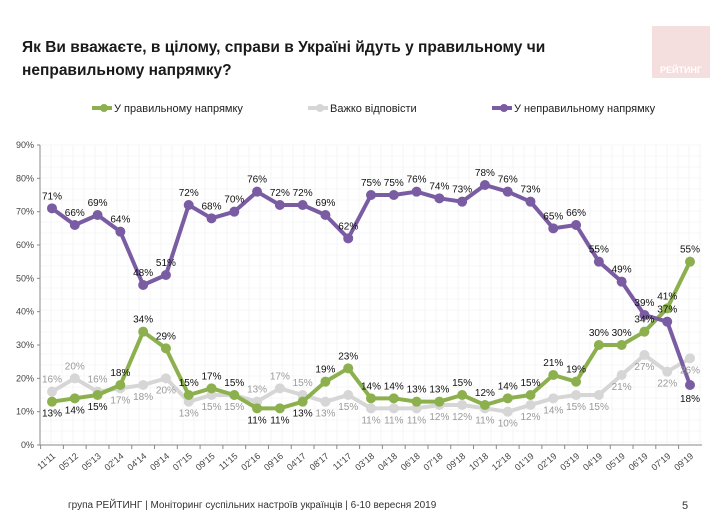  I want to click on data-label: 22%, so click(667, 384).